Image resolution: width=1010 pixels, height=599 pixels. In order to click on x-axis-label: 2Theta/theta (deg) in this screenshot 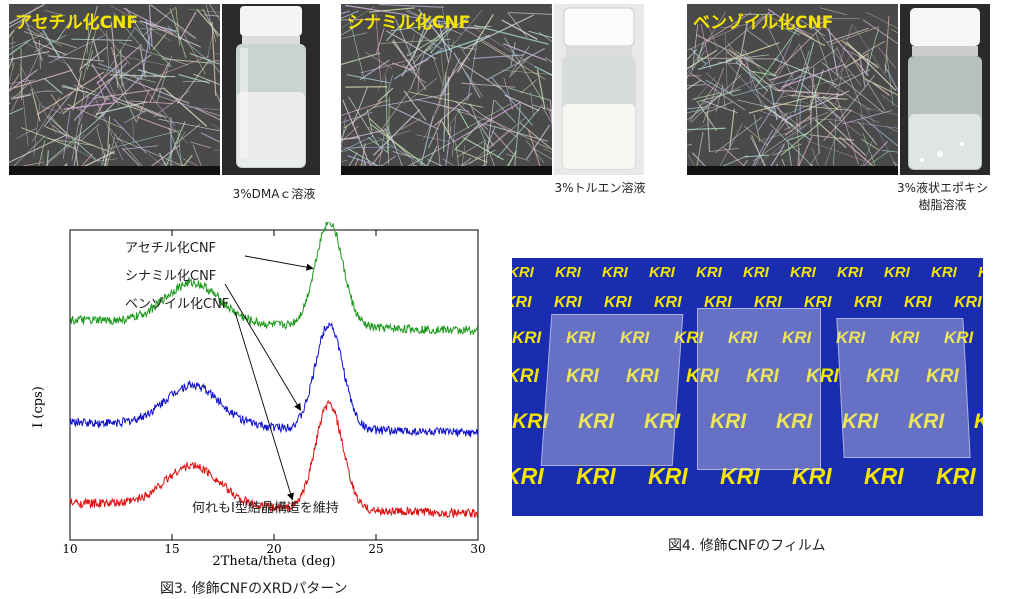, I will do `click(273, 560)`.